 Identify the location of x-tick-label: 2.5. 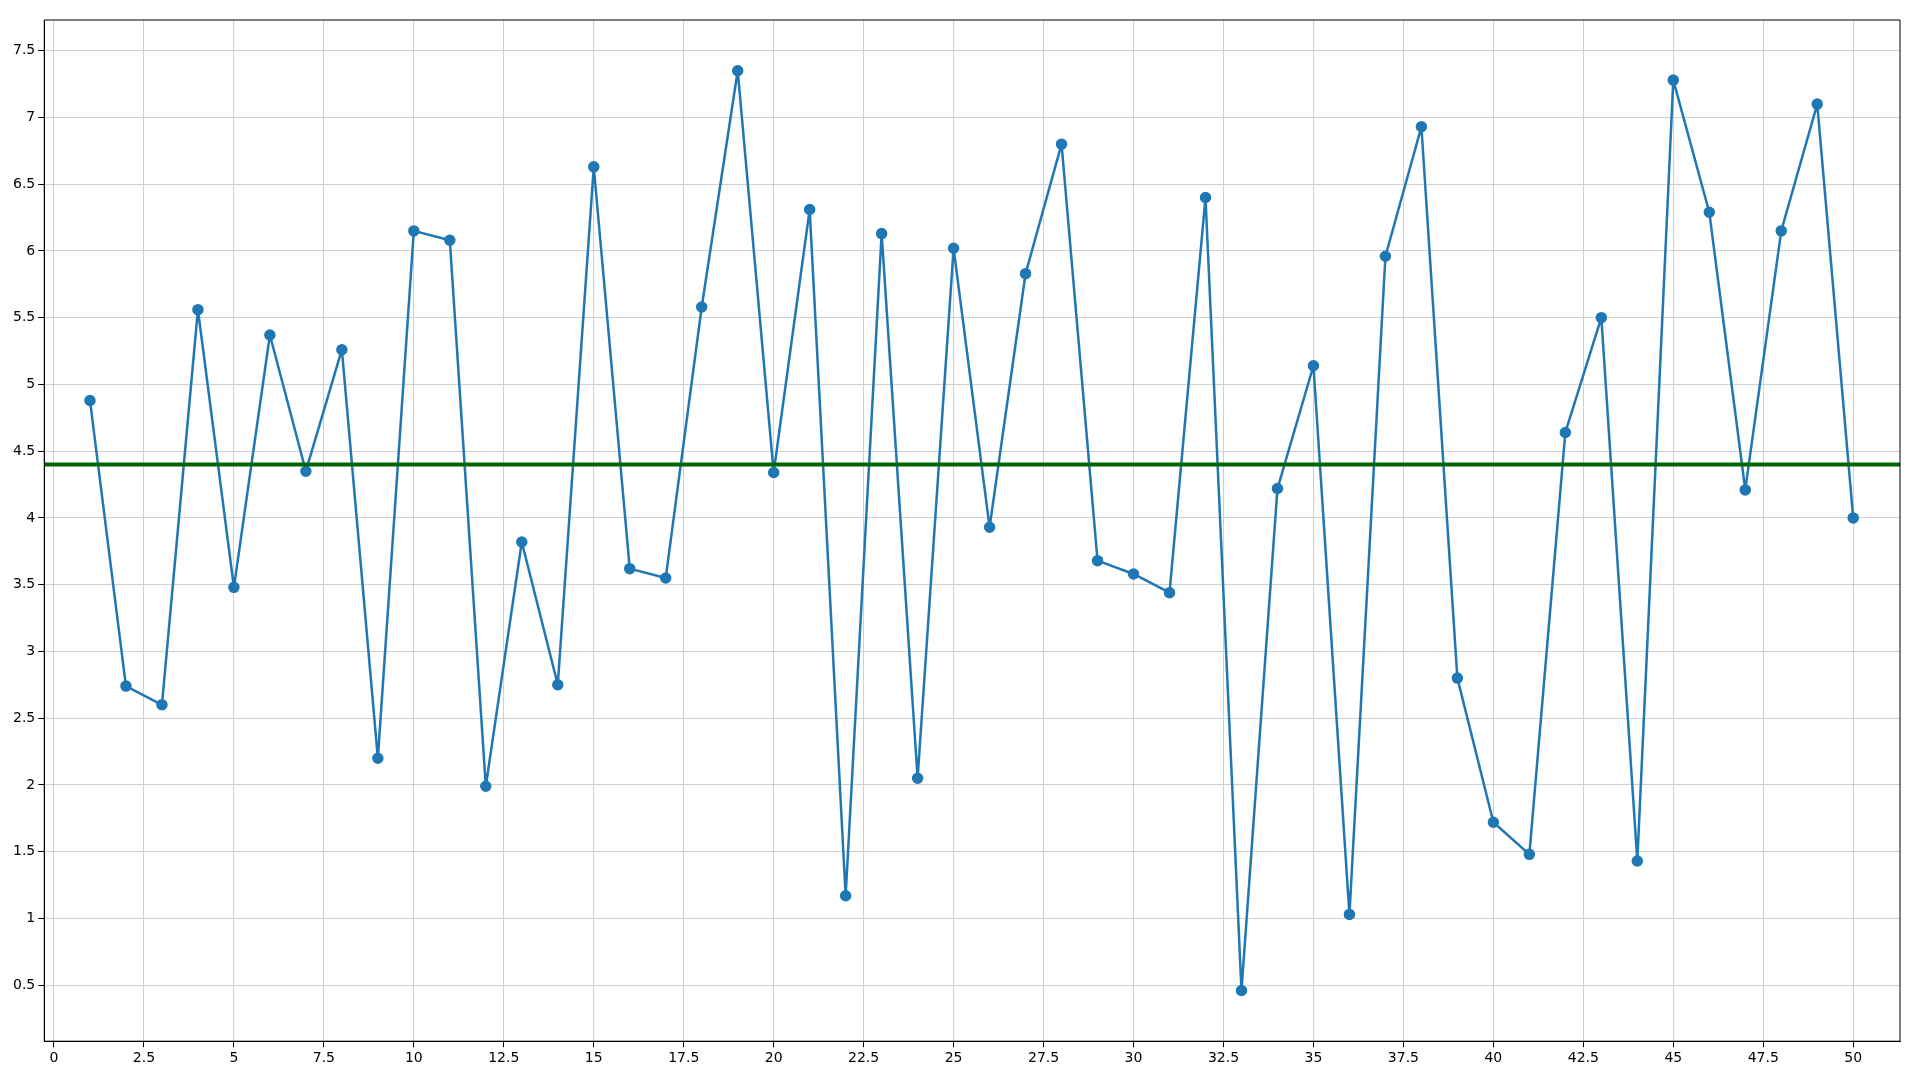
(144, 1057).